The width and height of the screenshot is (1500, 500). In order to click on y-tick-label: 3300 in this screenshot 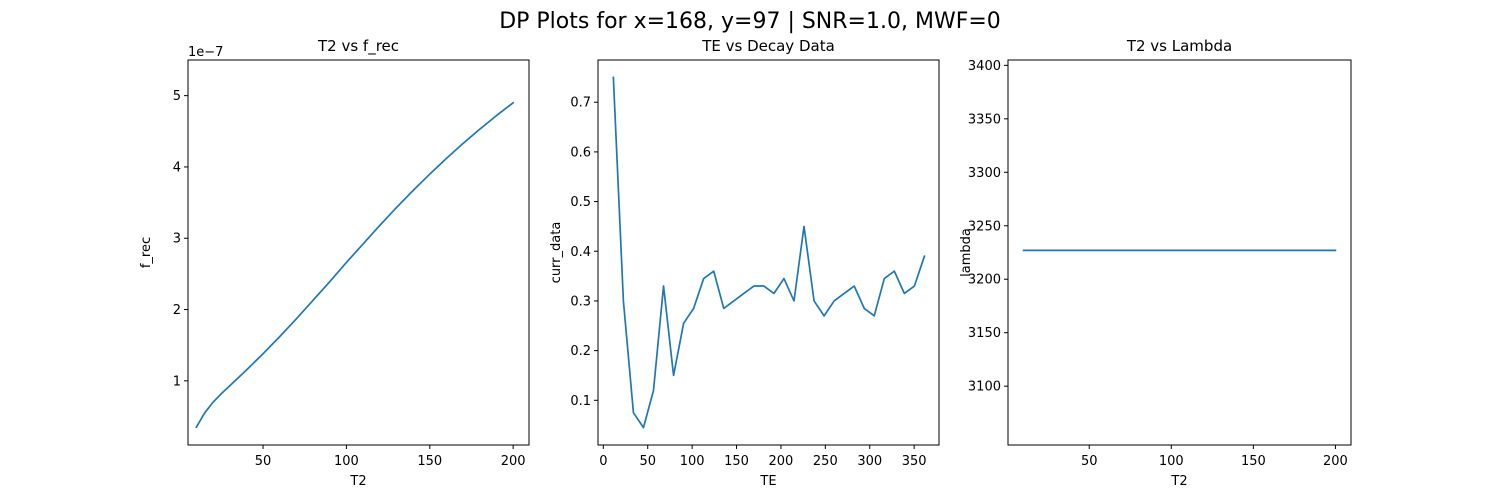, I will do `click(984, 173)`.